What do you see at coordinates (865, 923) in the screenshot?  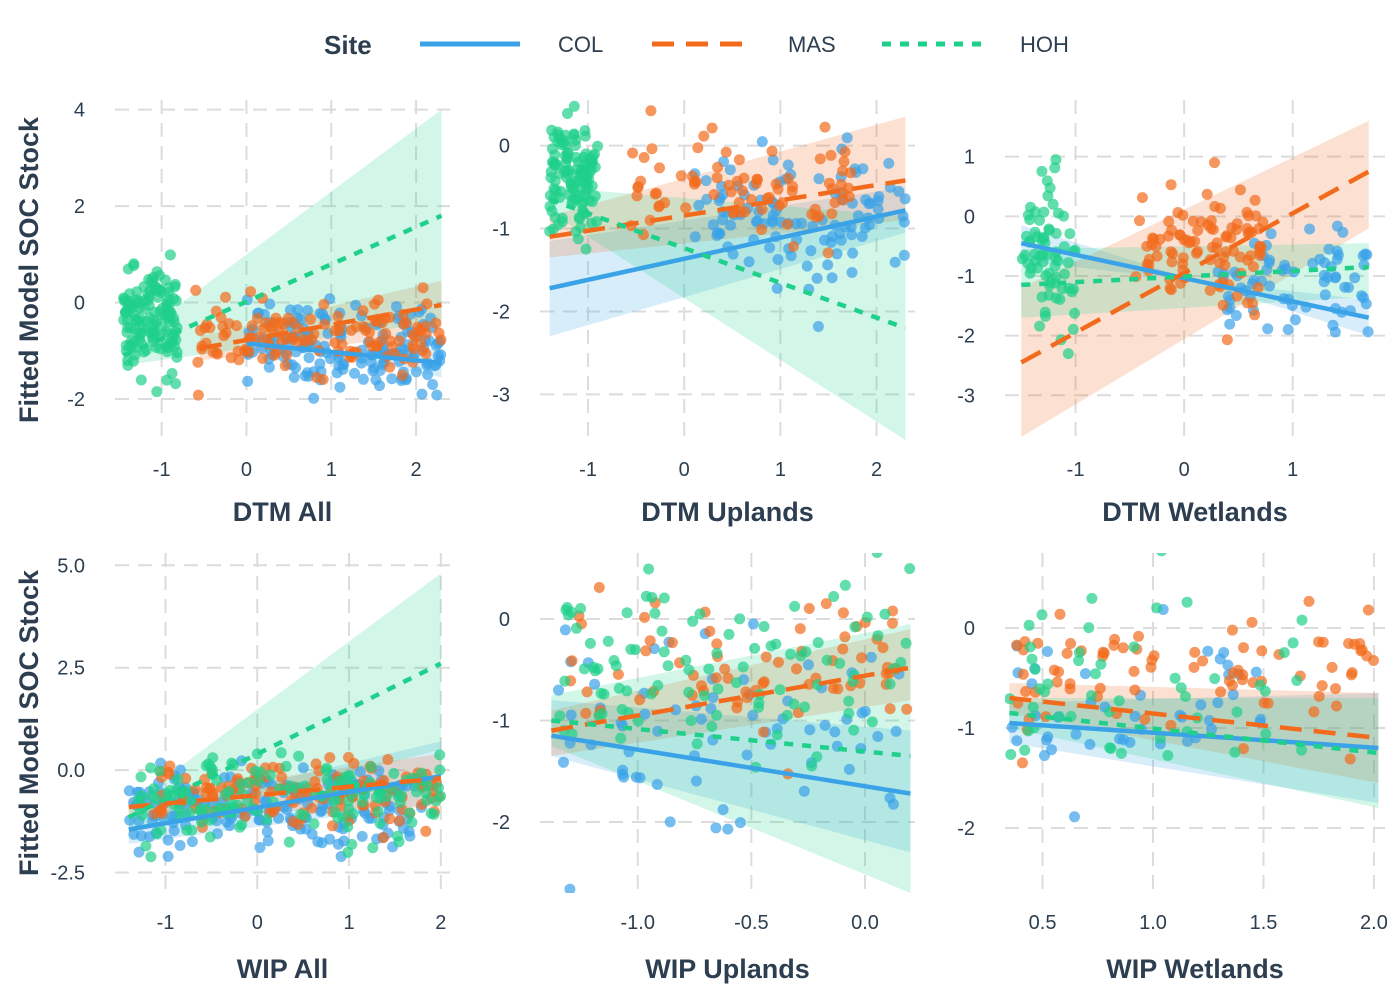 I see `x-tick-label: 0.0` at bounding box center [865, 923].